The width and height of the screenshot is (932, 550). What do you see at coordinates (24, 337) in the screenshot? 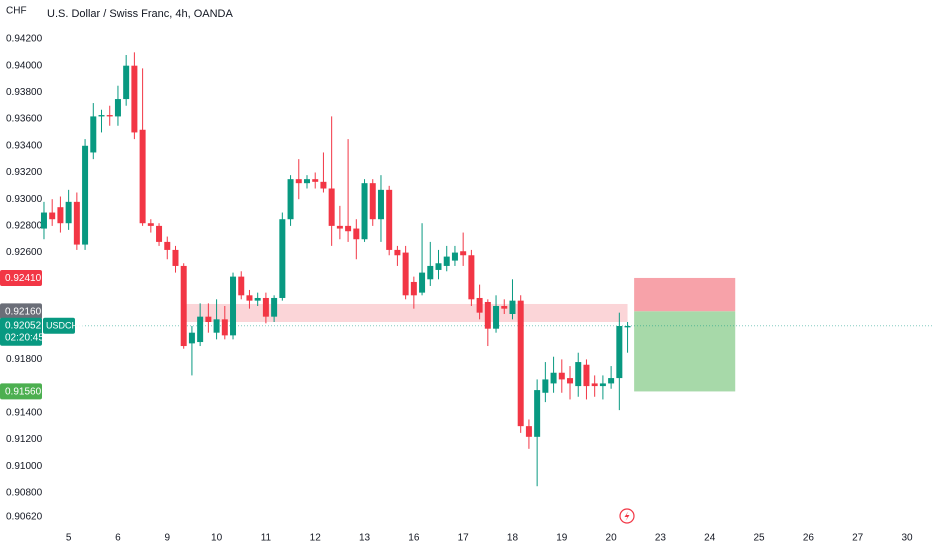
I see `countdown: 02:20:45` at bounding box center [24, 337].